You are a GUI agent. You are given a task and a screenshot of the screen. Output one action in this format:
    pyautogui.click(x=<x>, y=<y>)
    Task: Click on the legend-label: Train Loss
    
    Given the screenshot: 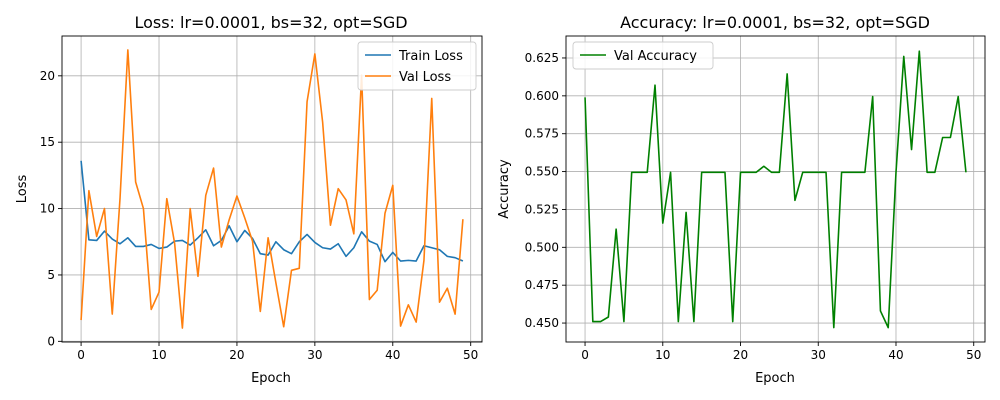 What is the action you would take?
    pyautogui.click(x=430, y=56)
    